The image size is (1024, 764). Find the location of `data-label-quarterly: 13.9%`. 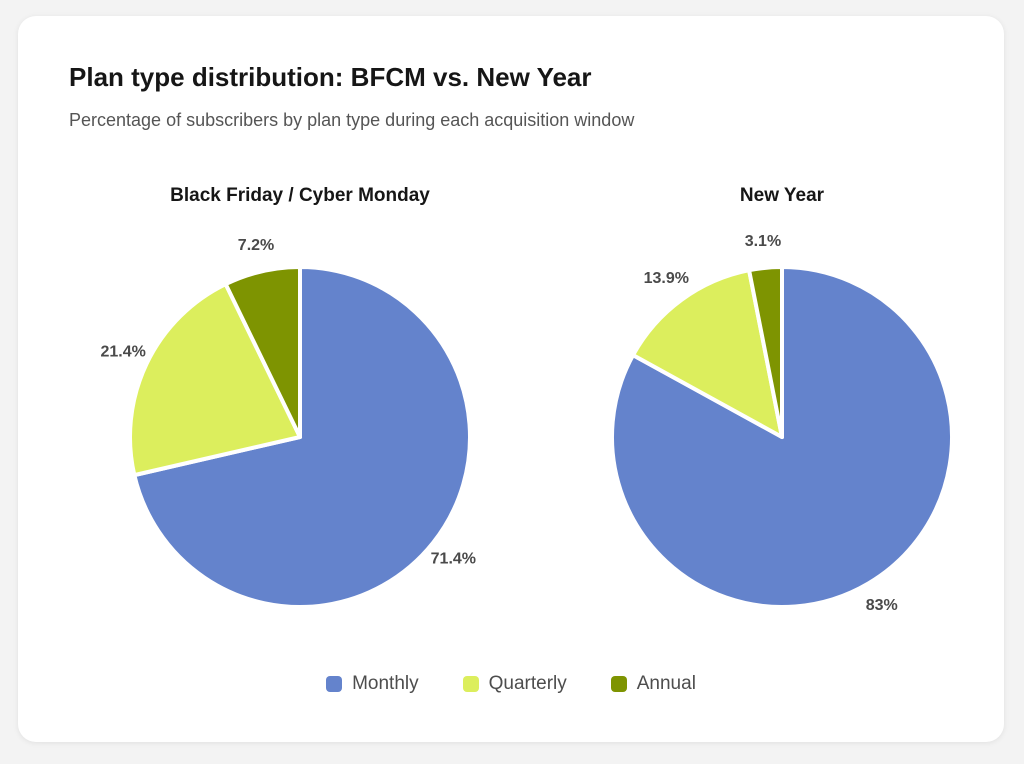

data-label-quarterly: 13.9% is located at coordinates (666, 278).